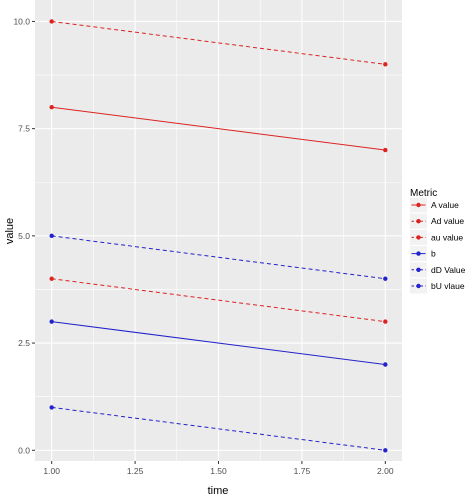 The width and height of the screenshot is (474, 500). Describe the element at coordinates (448, 286) in the screenshot. I see `legend-label: bU vlaue` at that location.